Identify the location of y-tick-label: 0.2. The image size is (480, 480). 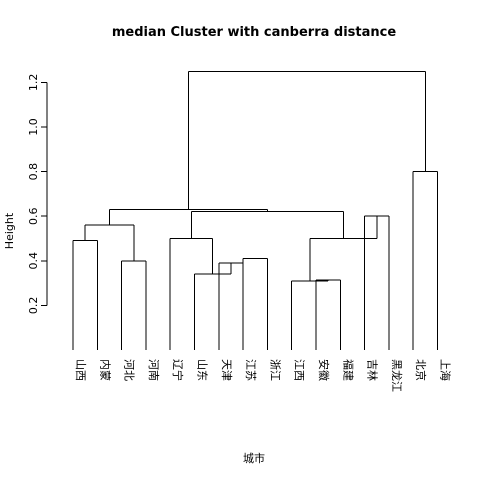
(33, 306).